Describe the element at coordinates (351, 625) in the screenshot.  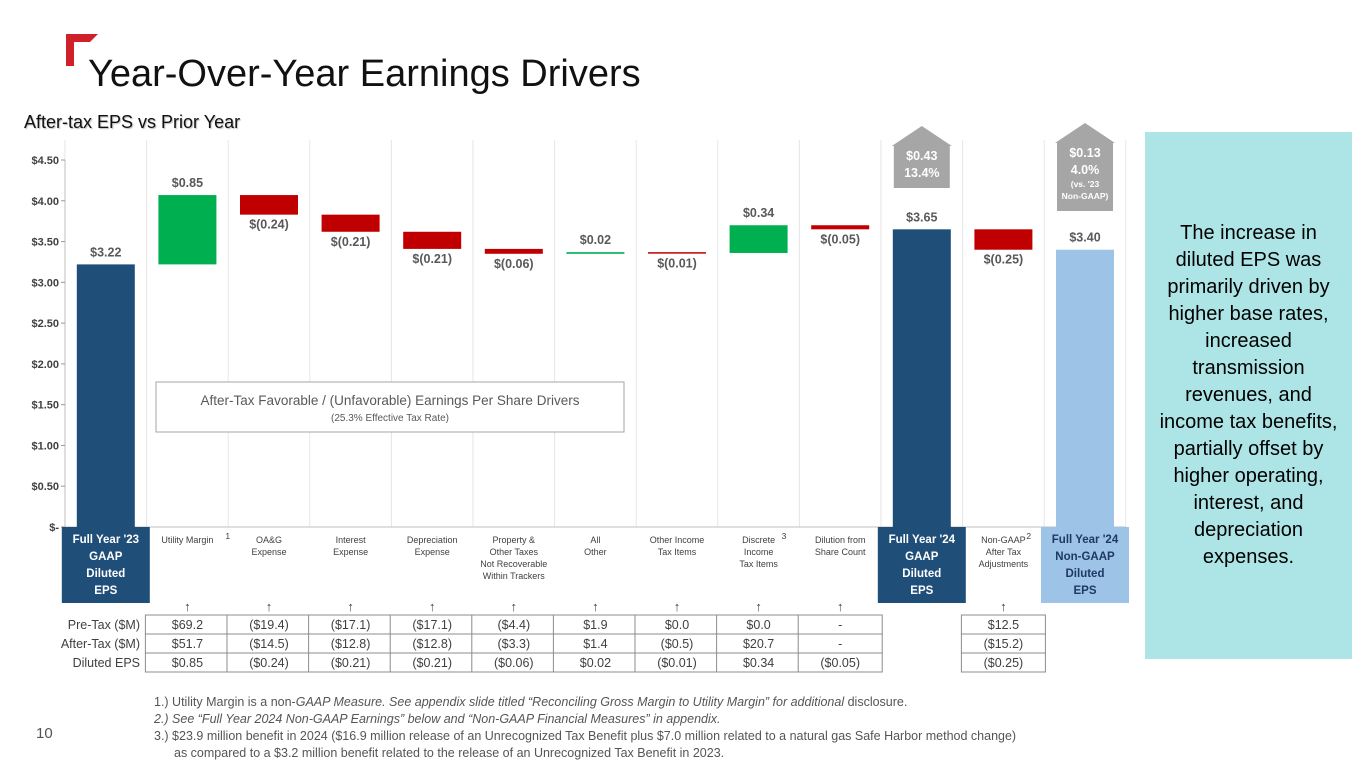
I see `table-cell-value: ($17.1)` at that location.